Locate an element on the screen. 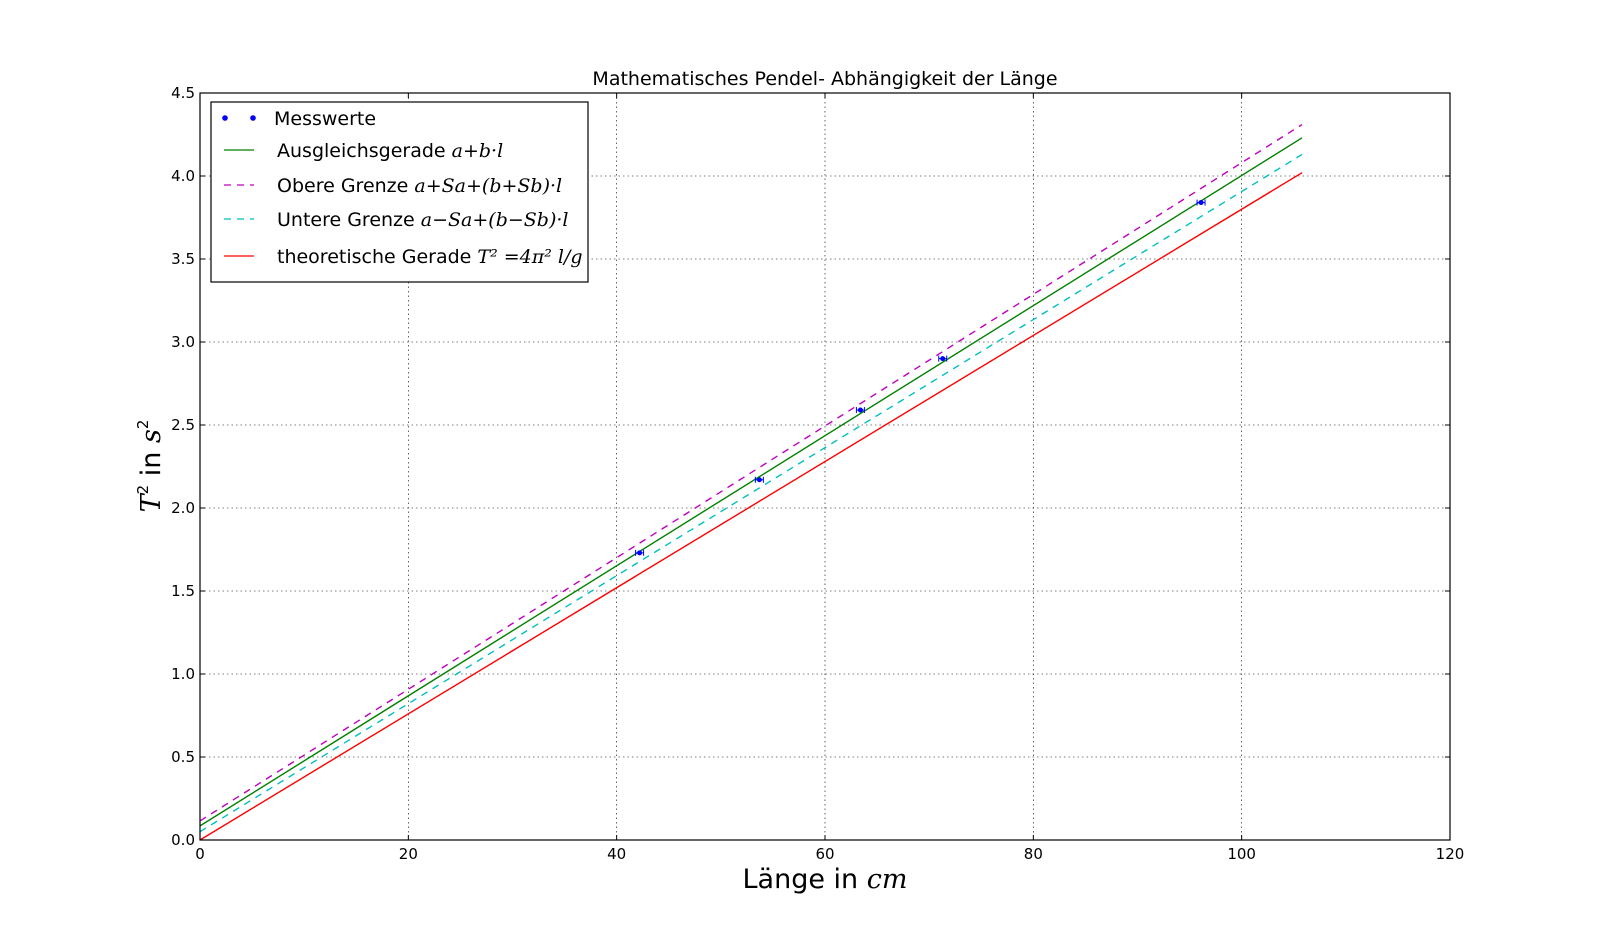 This screenshot has width=1600, height=927. y-tick-label: 2.5 is located at coordinates (183, 425).